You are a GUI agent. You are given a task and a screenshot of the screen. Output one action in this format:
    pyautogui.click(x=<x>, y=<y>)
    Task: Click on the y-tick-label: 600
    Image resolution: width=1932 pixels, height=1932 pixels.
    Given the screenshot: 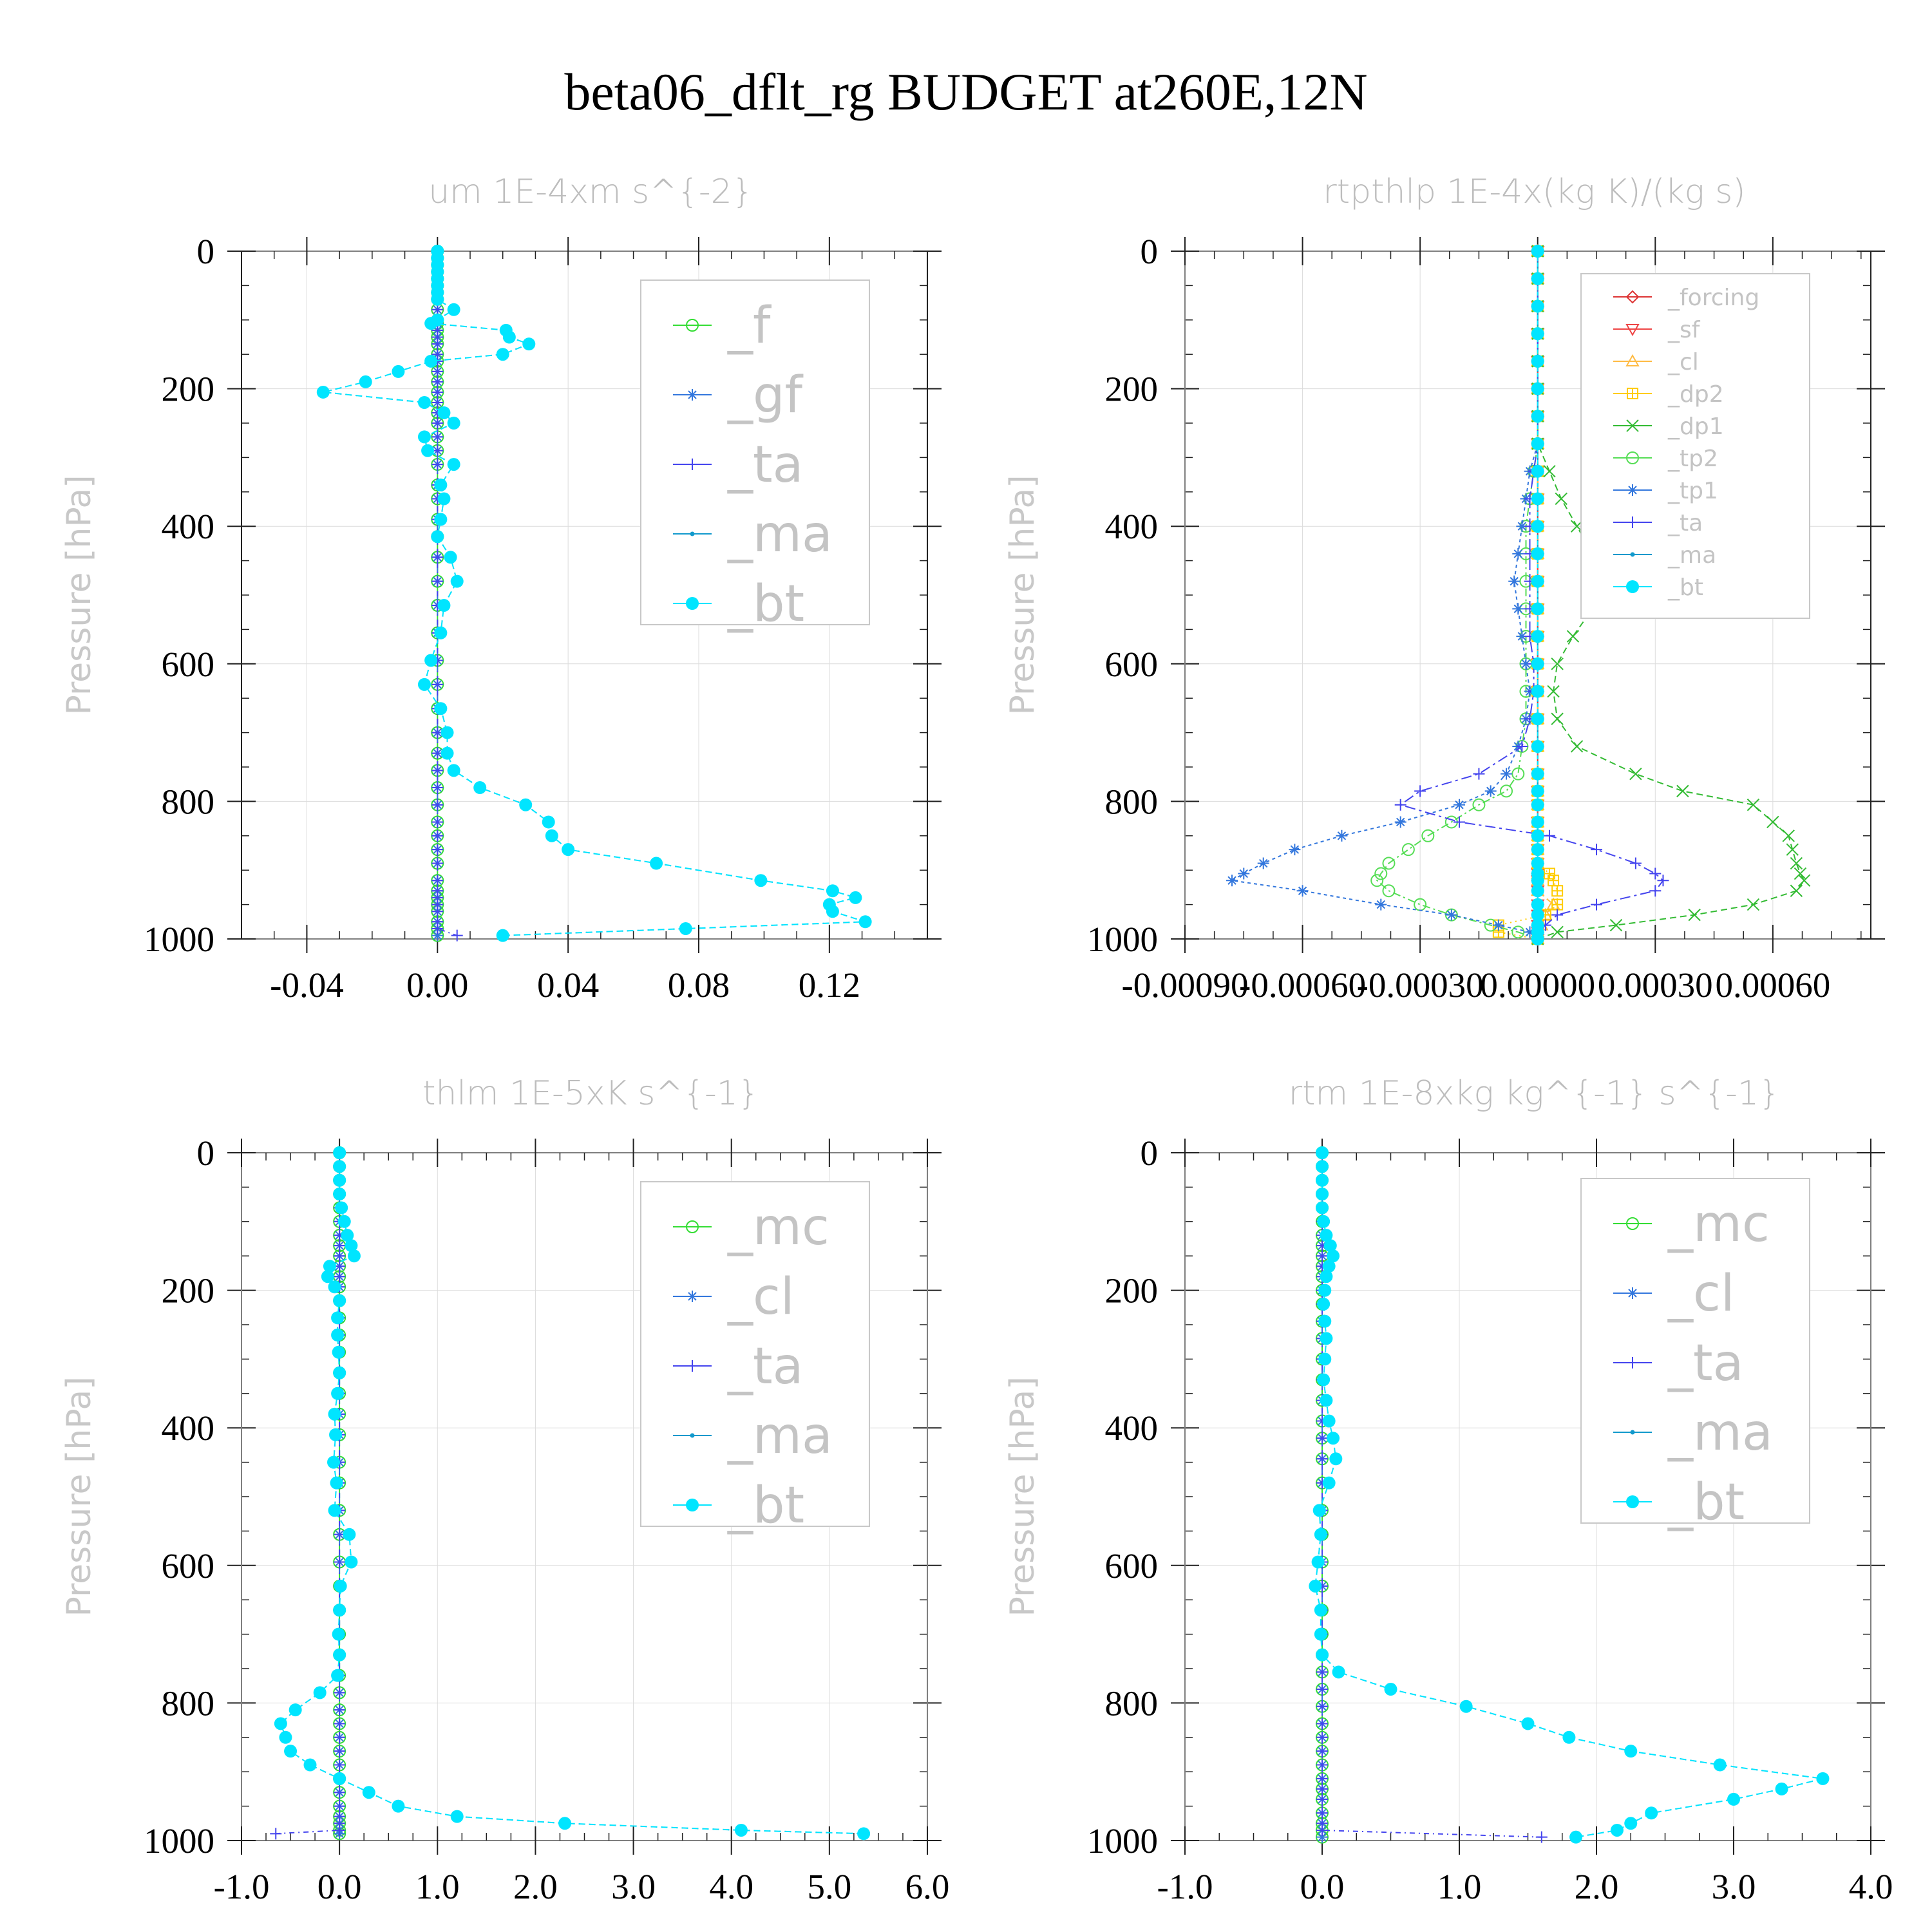 What is the action you would take?
    pyautogui.click(x=189, y=664)
    